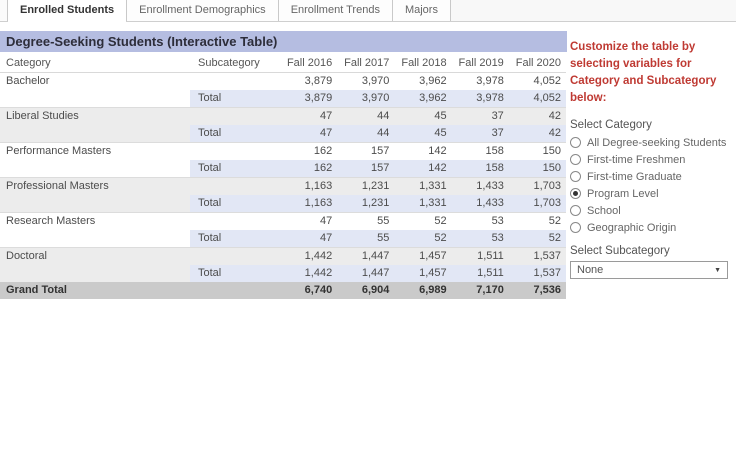  I want to click on value-cell: 3,970, so click(375, 81).